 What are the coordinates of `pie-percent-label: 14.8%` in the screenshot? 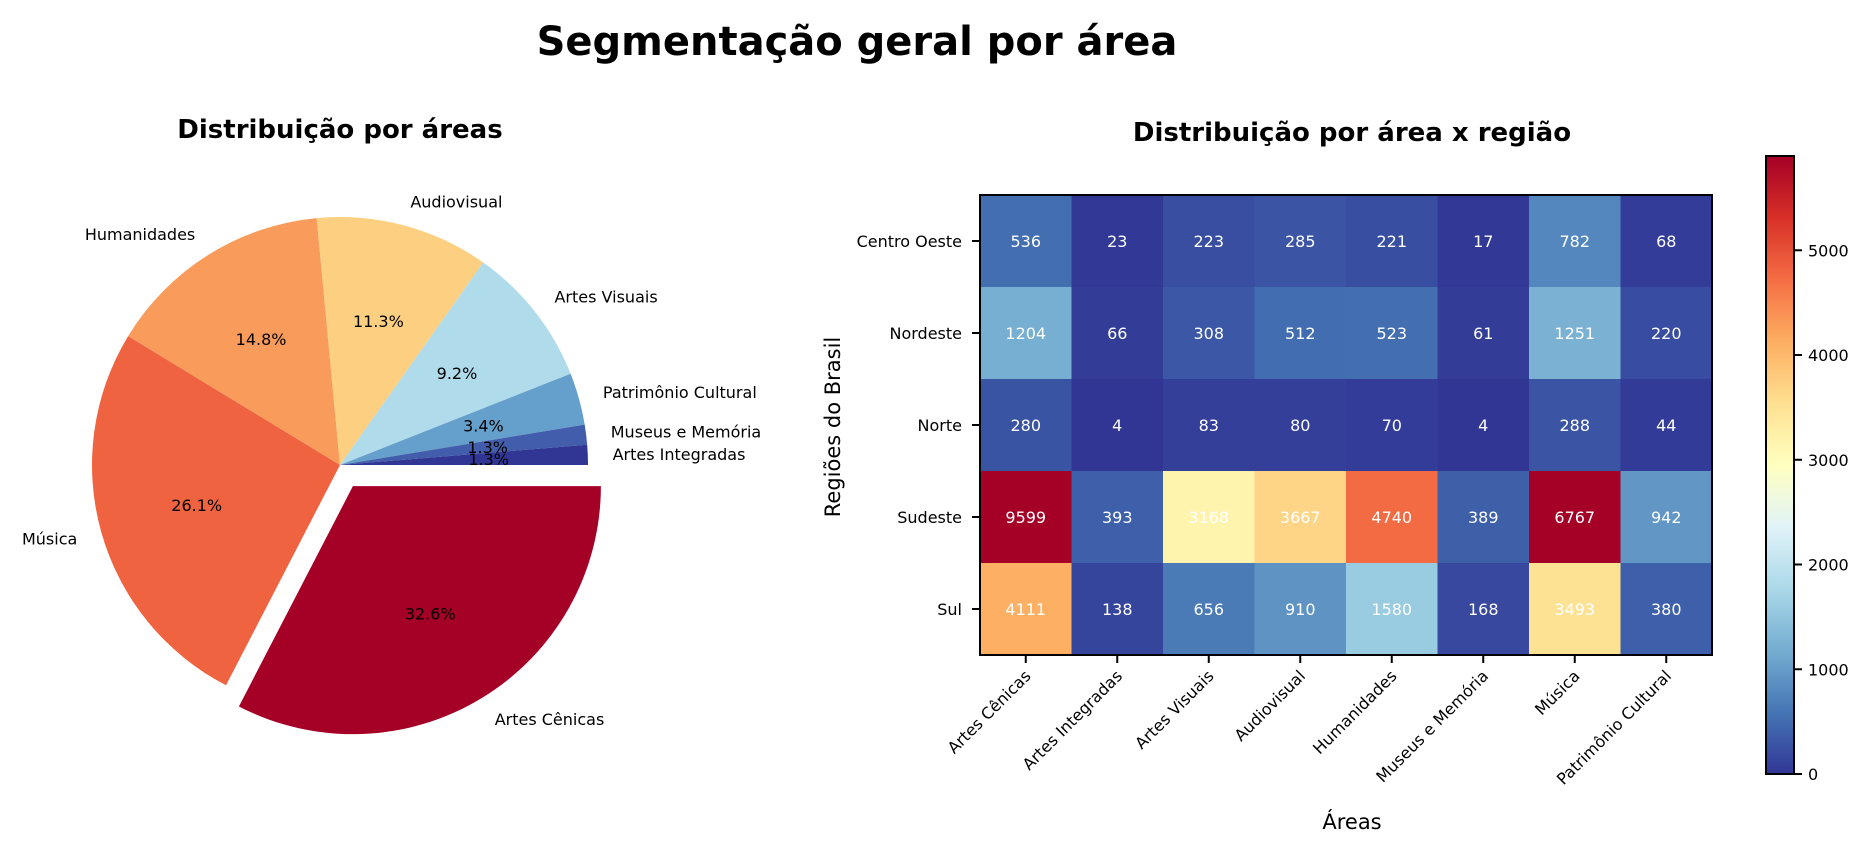 It's located at (261, 339).